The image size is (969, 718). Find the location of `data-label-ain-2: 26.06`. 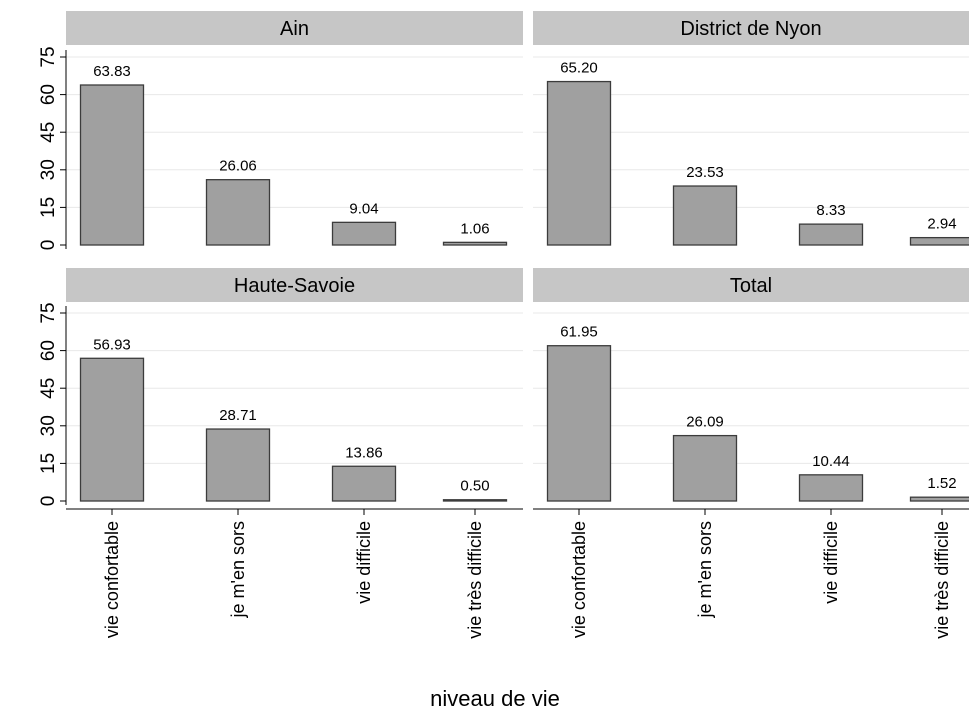

data-label-ain-2: 26.06 is located at coordinates (238, 166).